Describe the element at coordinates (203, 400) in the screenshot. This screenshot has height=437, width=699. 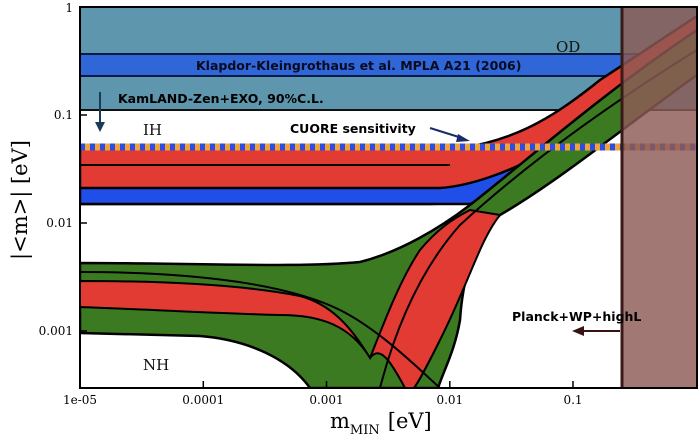
I see `x-tick-label: 0.0001` at that location.